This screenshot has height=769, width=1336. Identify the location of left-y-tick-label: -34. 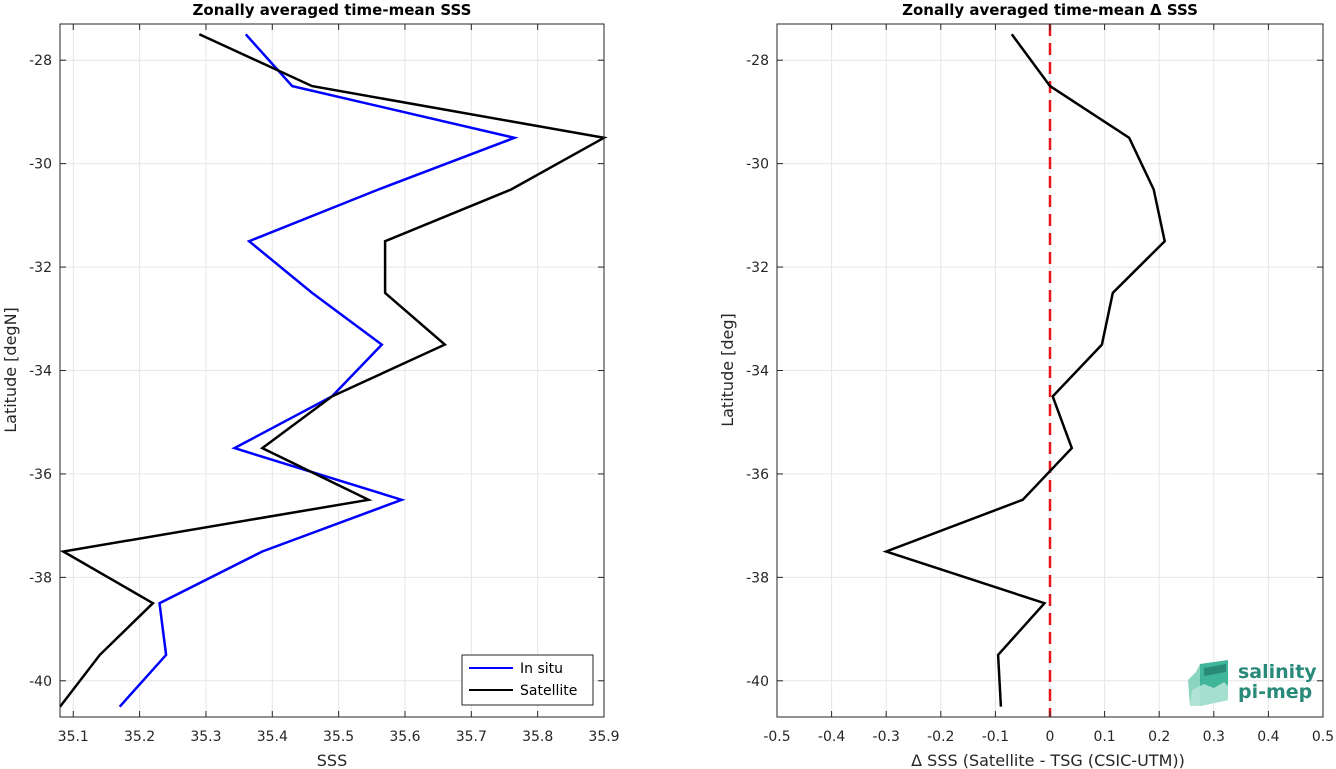
(40, 372).